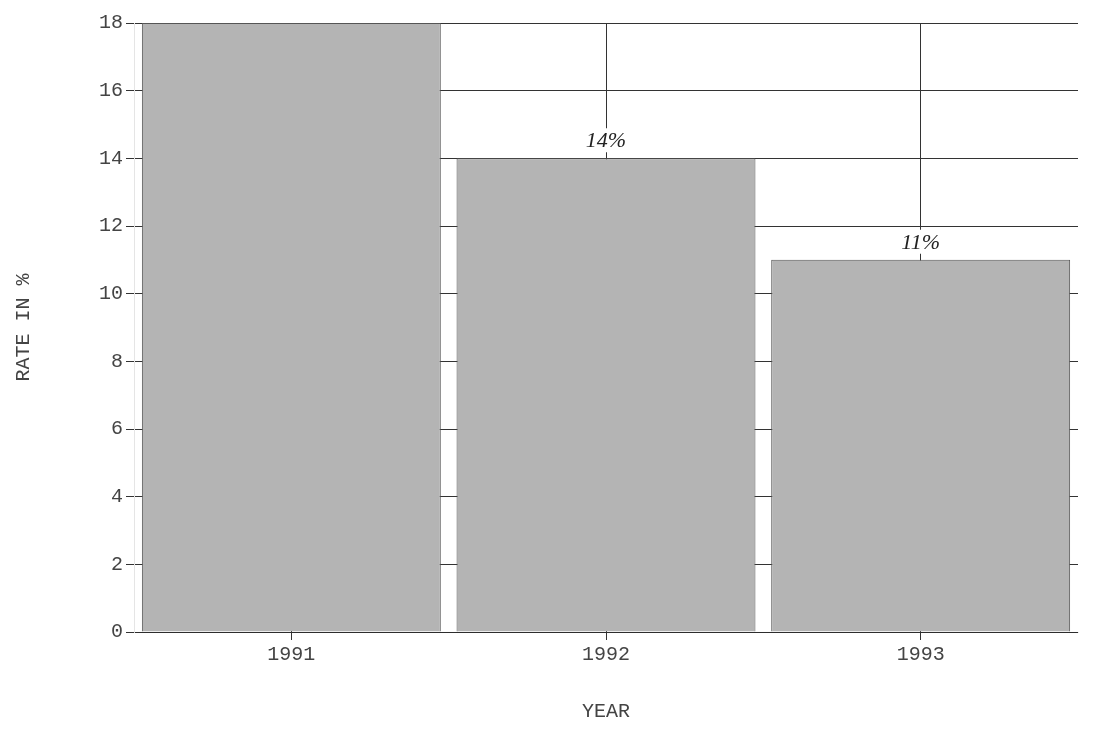  What do you see at coordinates (24, 327) in the screenshot?
I see `y-axis-title: RATE IN %` at bounding box center [24, 327].